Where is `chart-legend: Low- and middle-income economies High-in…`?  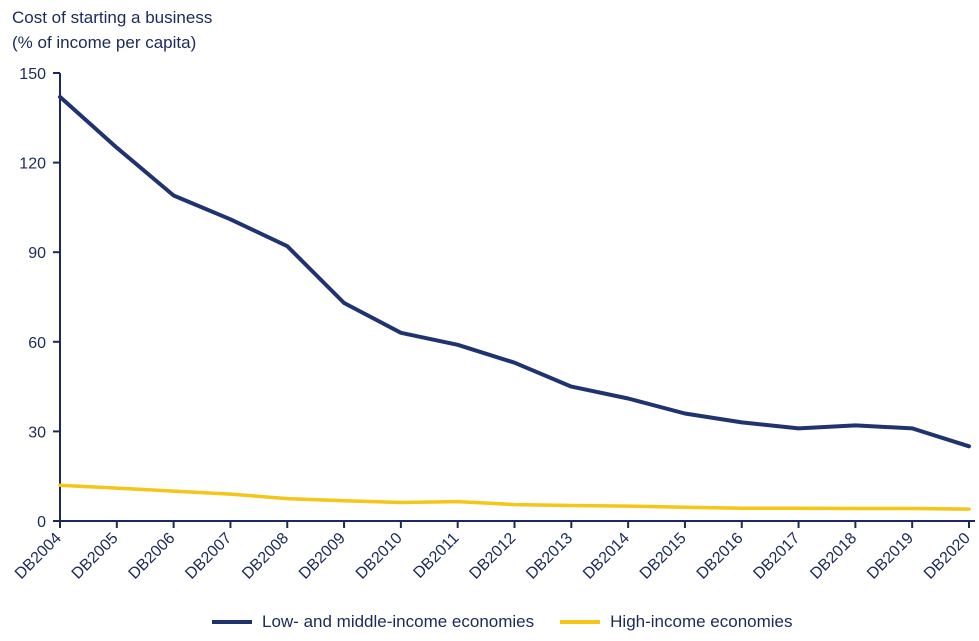 chart-legend: Low- and middle-income economies High-in… is located at coordinates (515, 622).